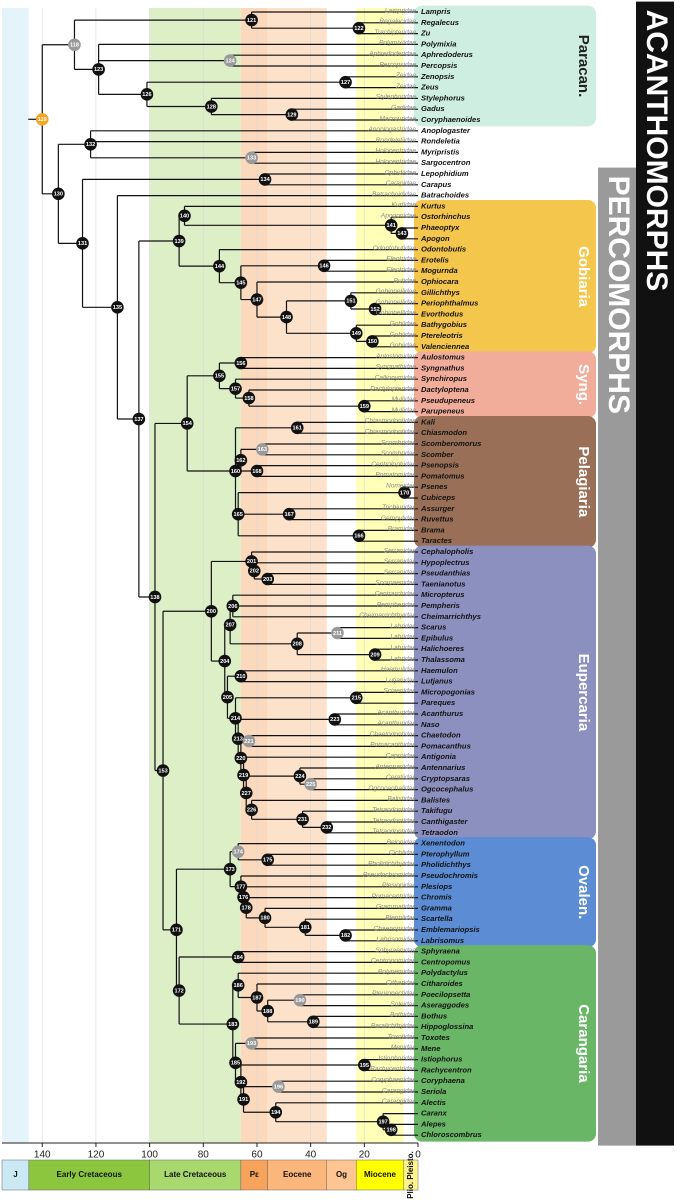  What do you see at coordinates (365, 1155) in the screenshot?
I see `x-tick-label: 20` at bounding box center [365, 1155].